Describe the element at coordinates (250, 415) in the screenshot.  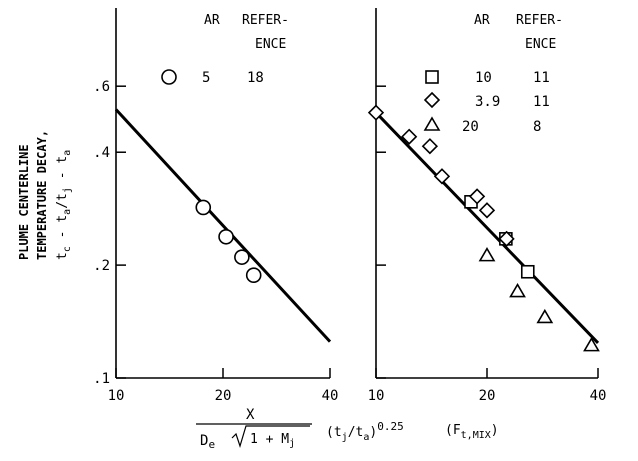
I see `x-axis-title-numerator: X` at that location.